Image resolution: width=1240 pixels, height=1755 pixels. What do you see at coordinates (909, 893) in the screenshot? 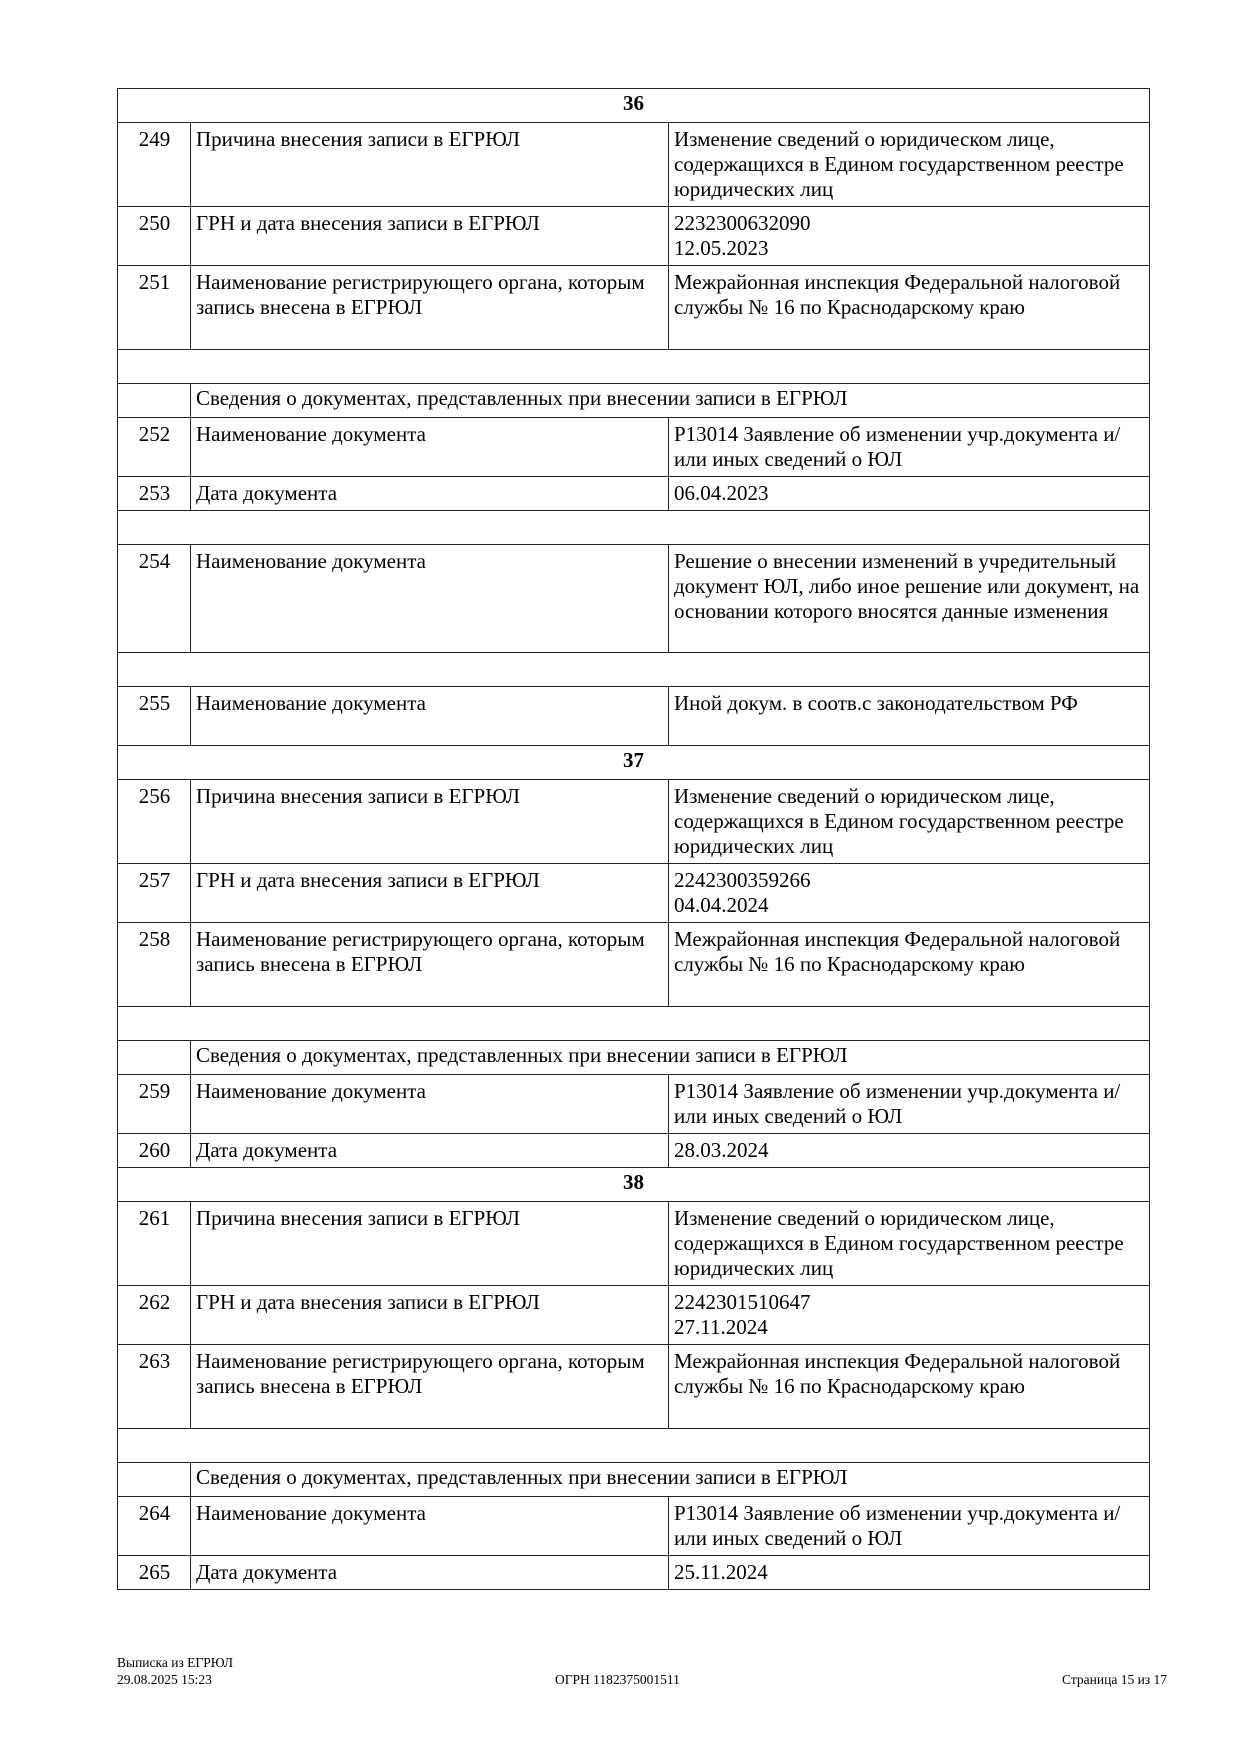
I see `field-value: 2242300359266 04.04.2024` at bounding box center [909, 893].